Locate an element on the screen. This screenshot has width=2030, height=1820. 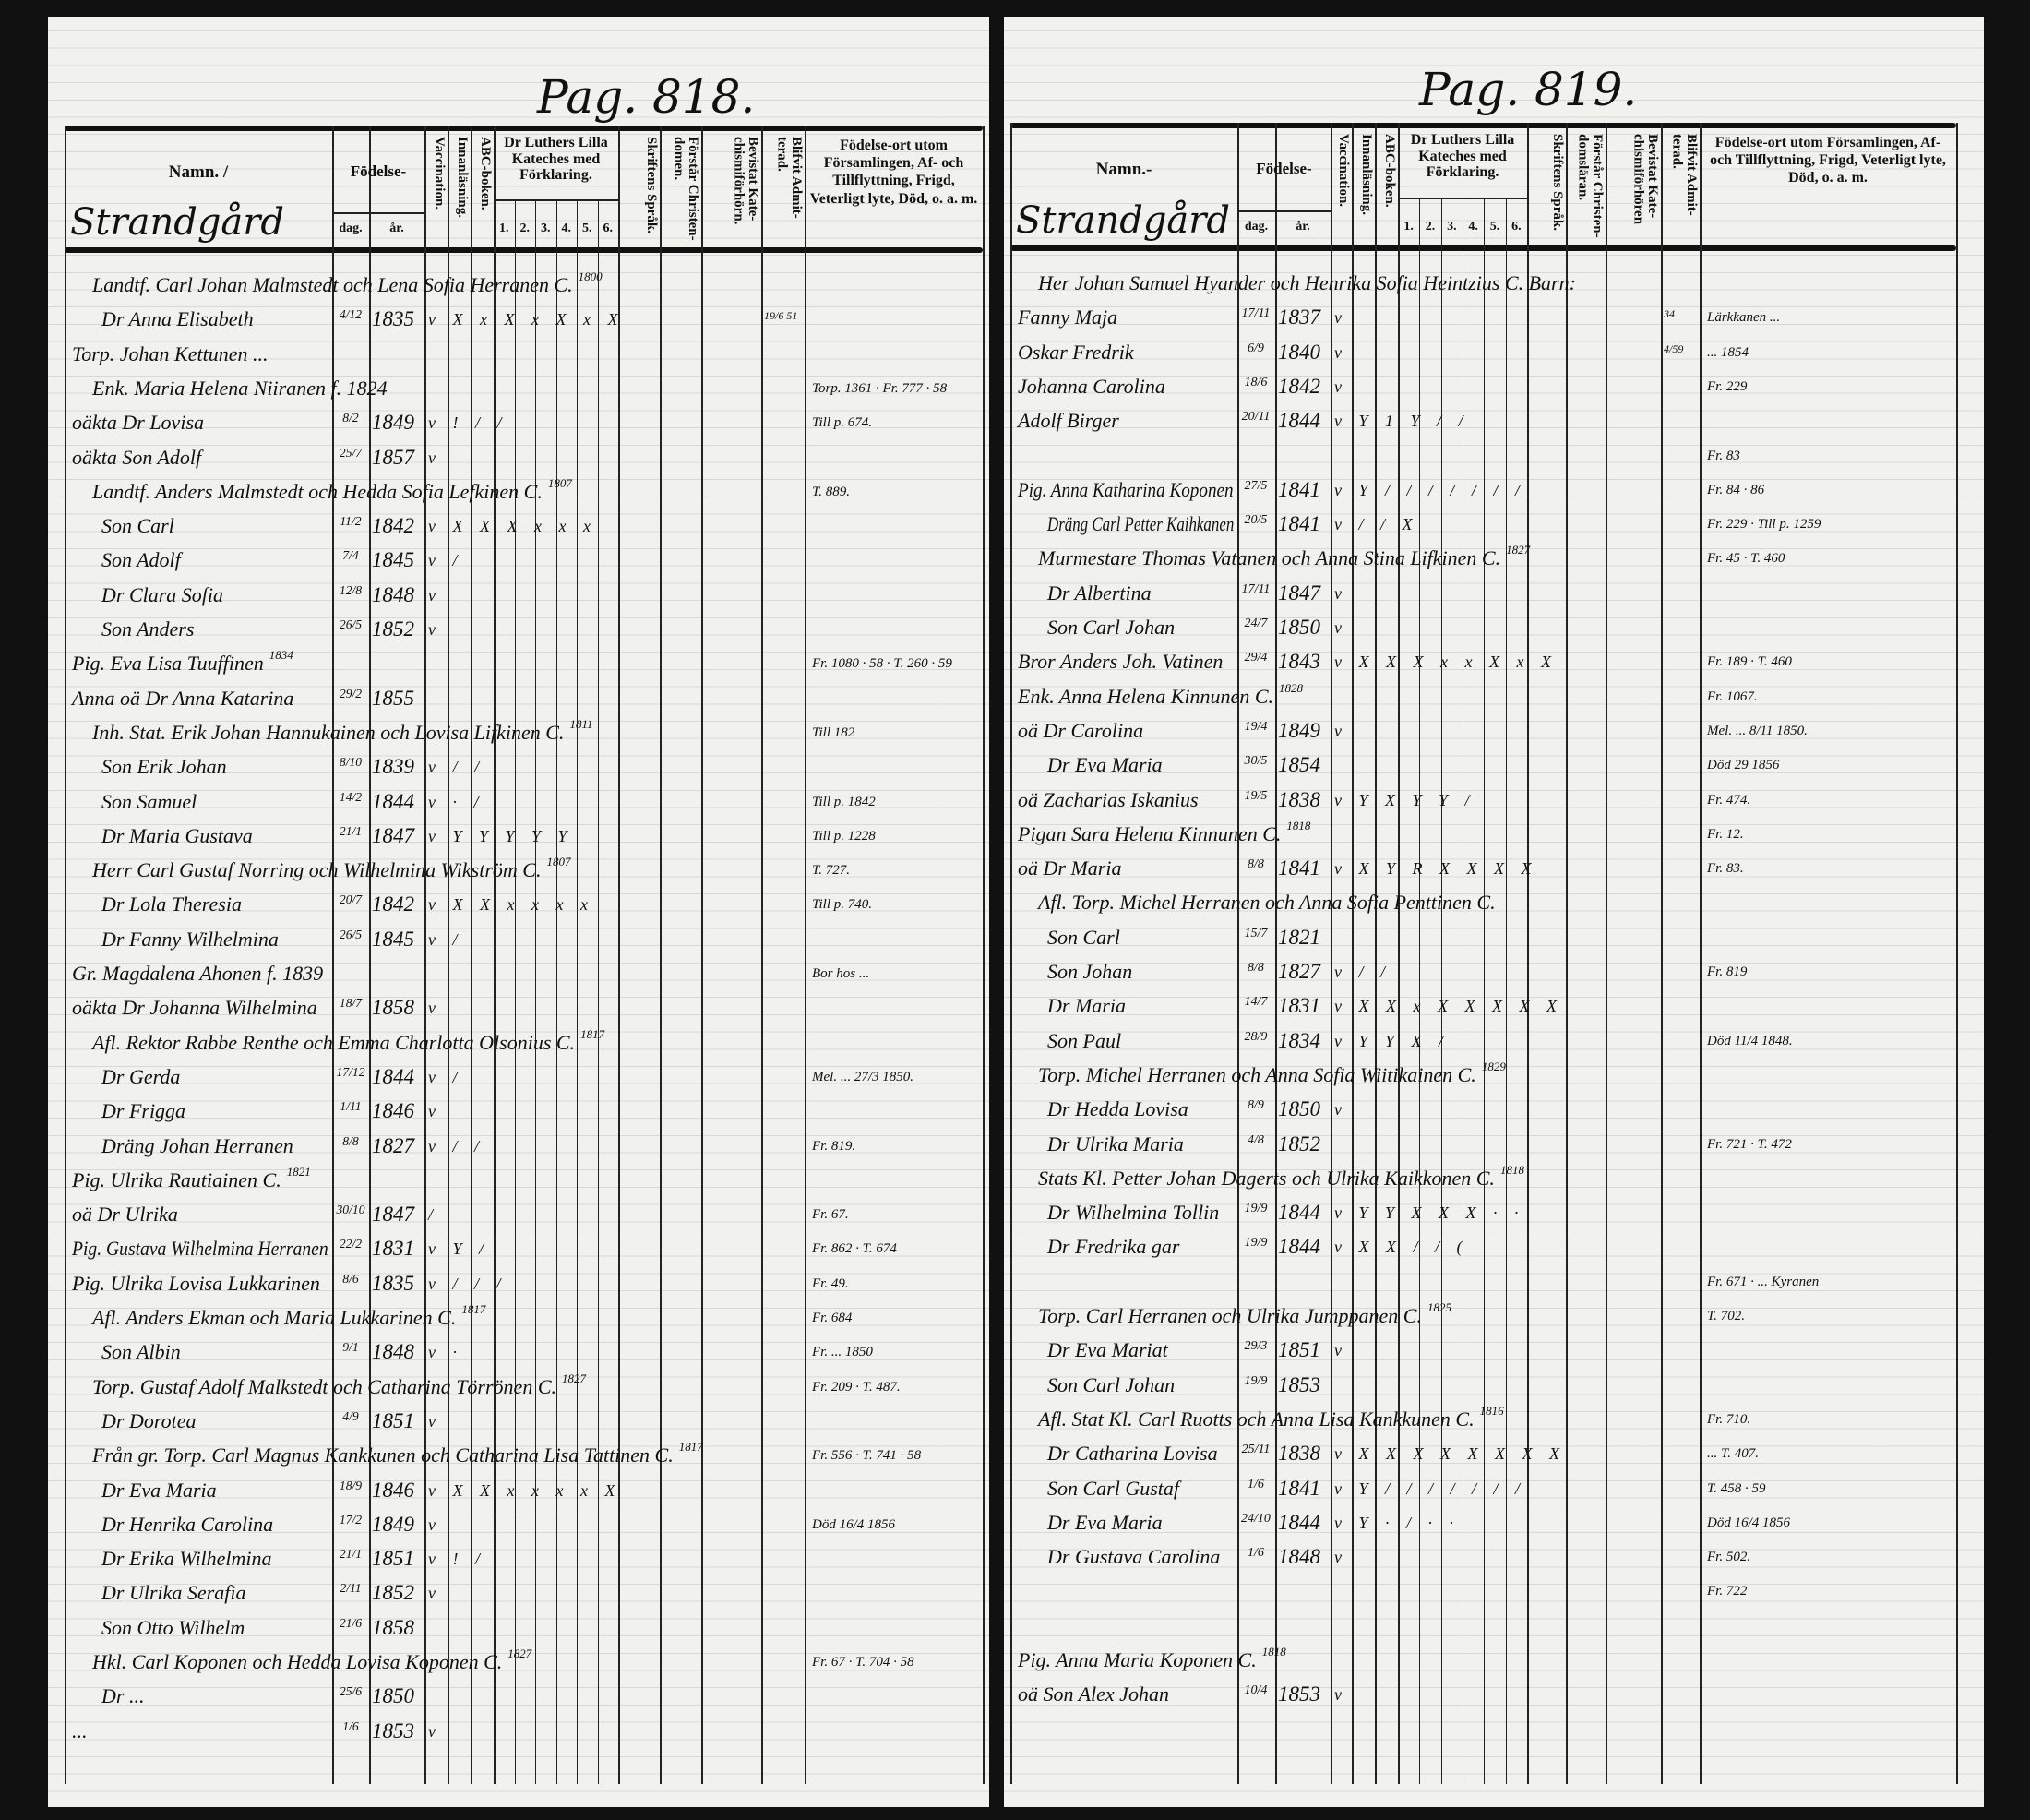
register-row: Dr Clara Sofia 12/8 1848 v is located at coordinates (518, 597).